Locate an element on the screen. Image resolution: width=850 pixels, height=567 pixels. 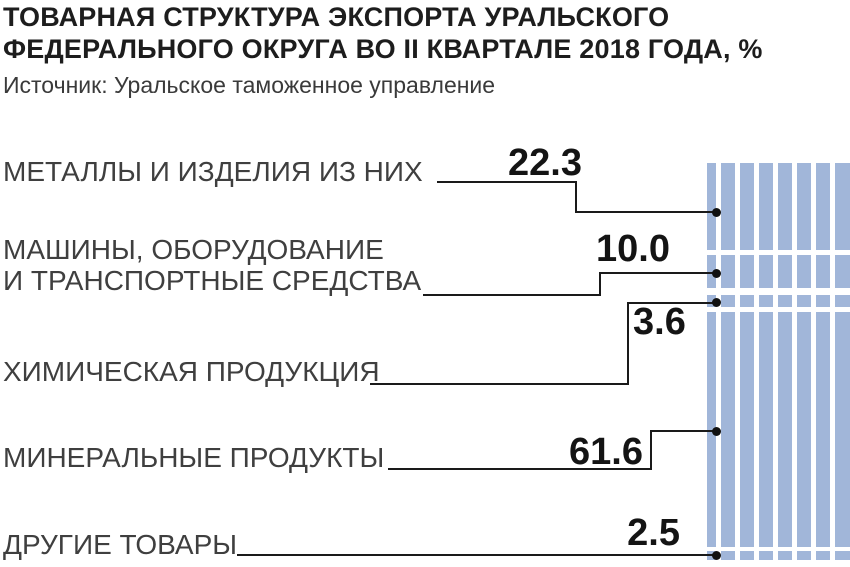
bar-segment-machinery is located at coordinates (778, 271).